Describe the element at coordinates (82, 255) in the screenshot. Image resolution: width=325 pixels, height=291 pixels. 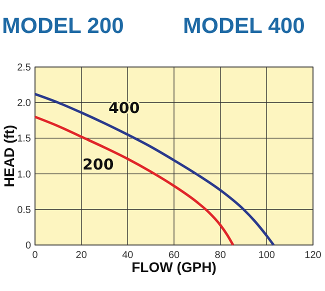
I see `x-tick-label: 20` at that location.